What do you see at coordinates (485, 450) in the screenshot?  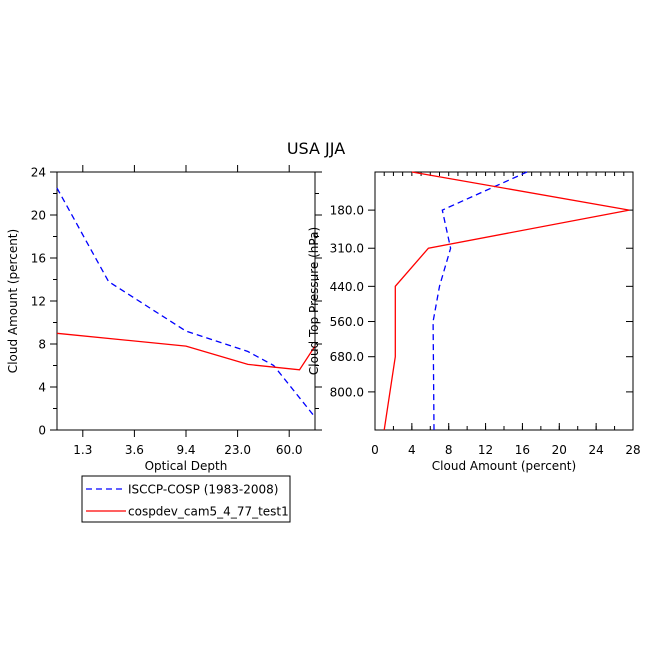 I see `right-x-tick-label: 12` at bounding box center [485, 450].